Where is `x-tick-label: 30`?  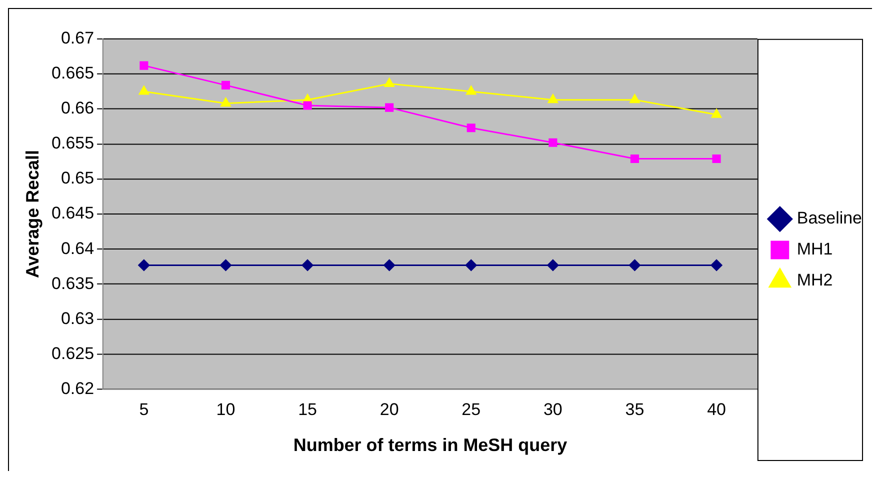 x-tick-label: 30 is located at coordinates (552, 410).